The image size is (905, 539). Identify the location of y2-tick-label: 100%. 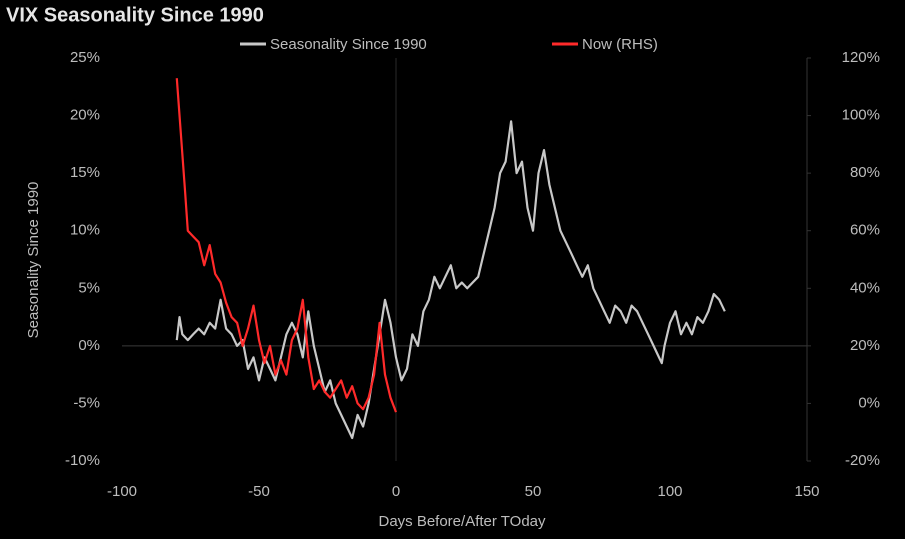
(861, 115).